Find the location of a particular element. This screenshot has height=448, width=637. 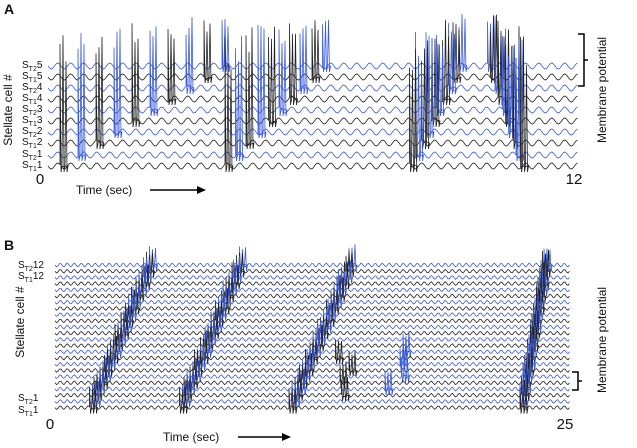

row-label: ST112 is located at coordinates (31, 277).